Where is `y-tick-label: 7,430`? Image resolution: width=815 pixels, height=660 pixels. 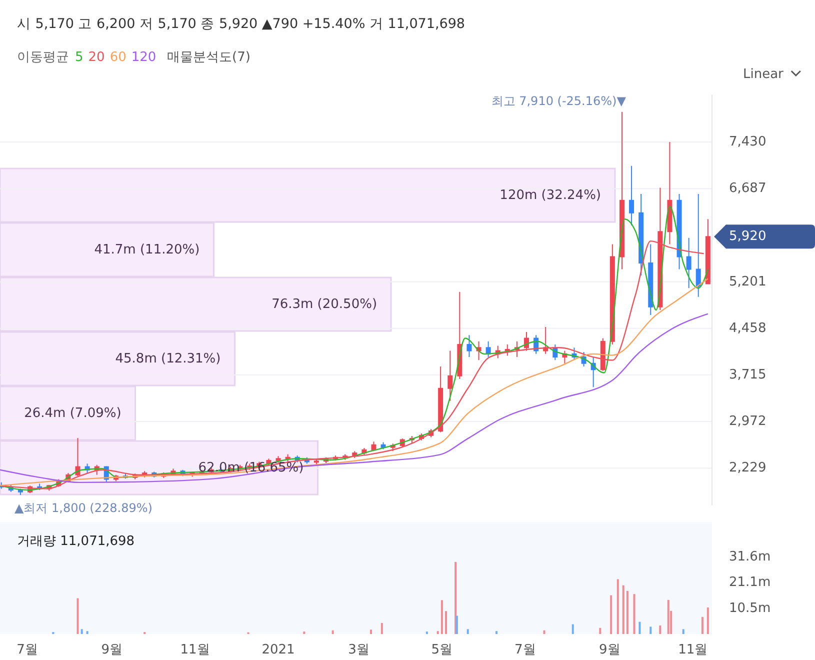
y-tick-label: 7,430 is located at coordinates (747, 142).